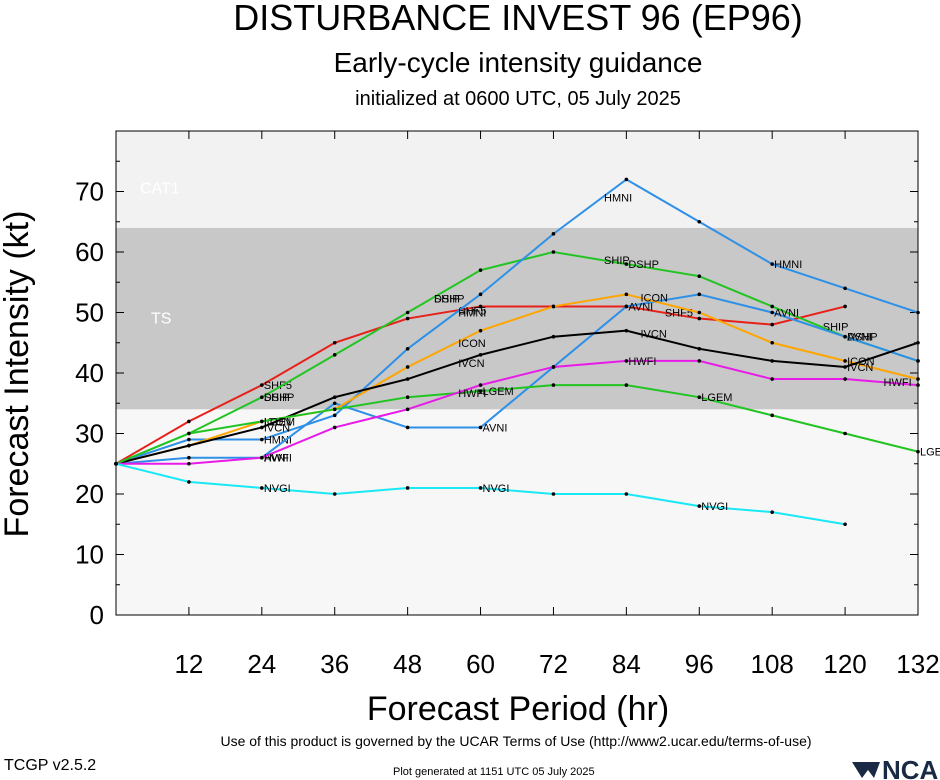 Image resolution: width=940 pixels, height=780 pixels. I want to click on y-tick-label: 50, so click(89, 313).